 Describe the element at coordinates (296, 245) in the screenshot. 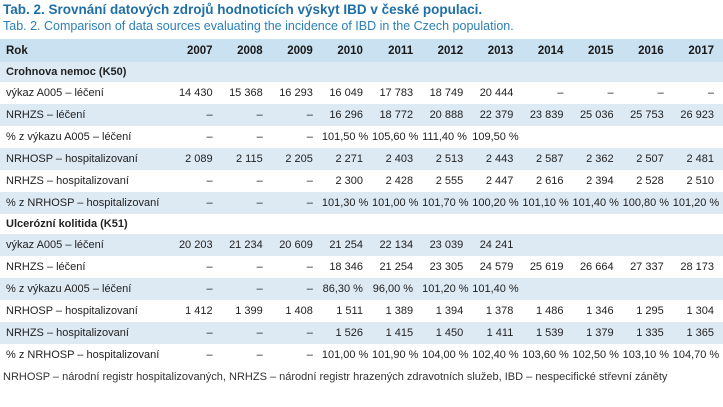

I see `cell-value: 20 609` at that location.